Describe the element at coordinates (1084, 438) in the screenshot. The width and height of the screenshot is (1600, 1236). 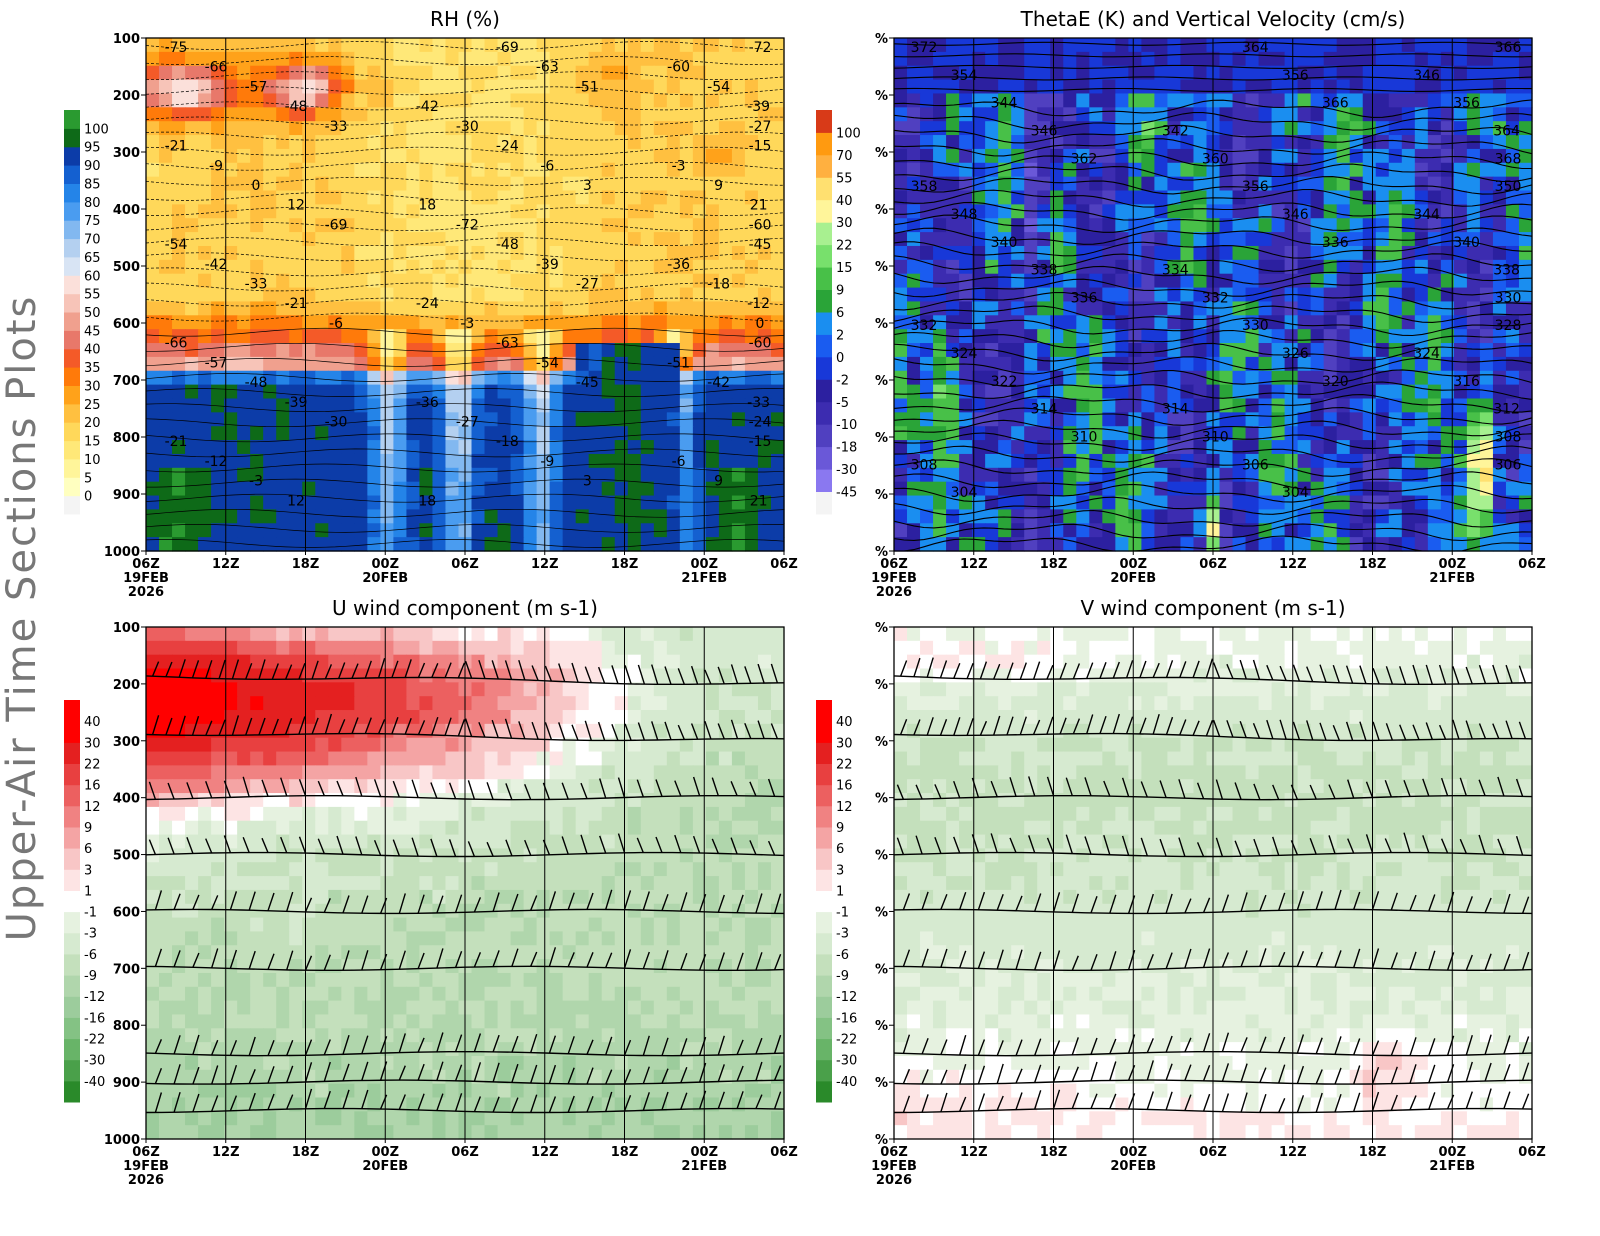
I see `contour-label: 310` at that location.